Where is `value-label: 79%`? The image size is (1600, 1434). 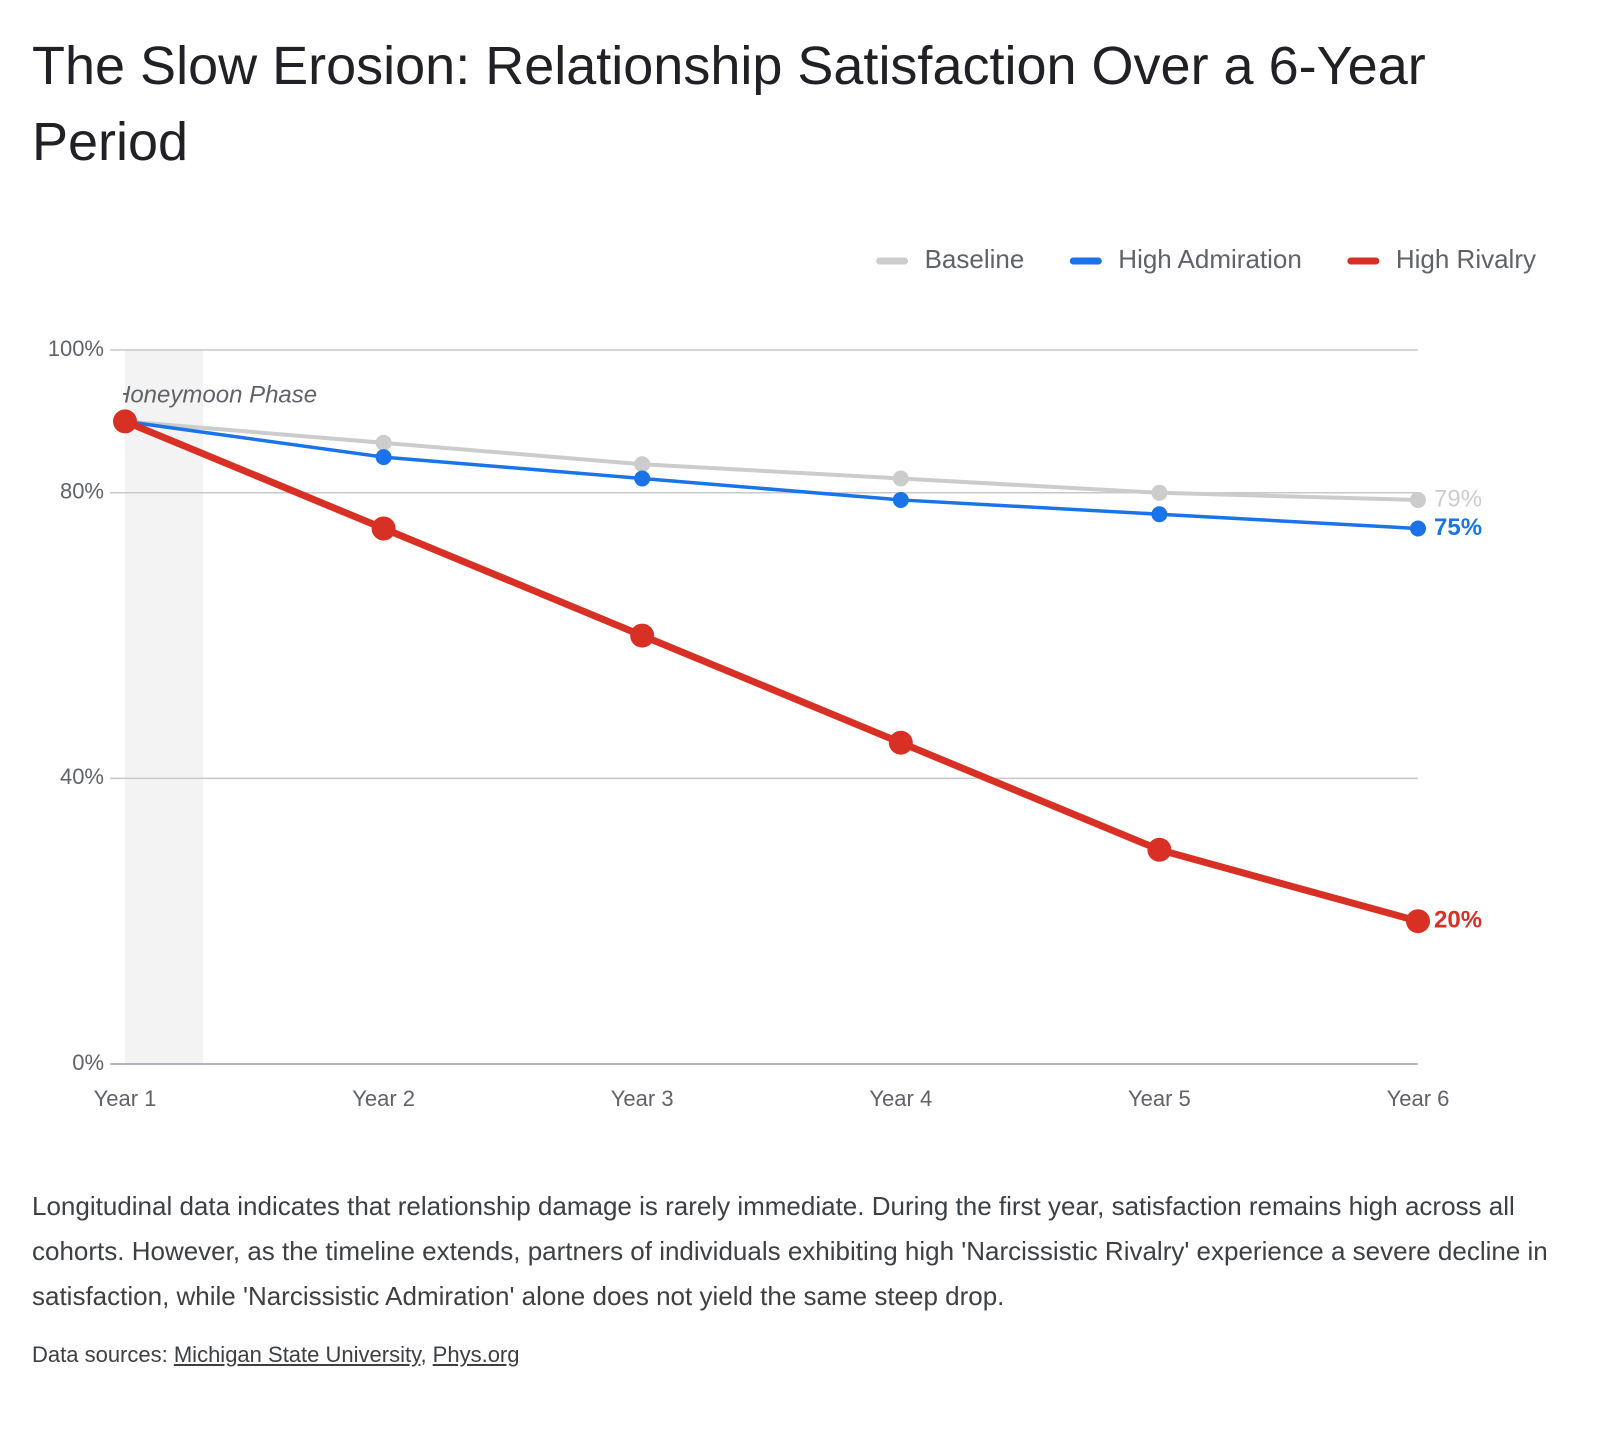
value-label: 79% is located at coordinates (1458, 498).